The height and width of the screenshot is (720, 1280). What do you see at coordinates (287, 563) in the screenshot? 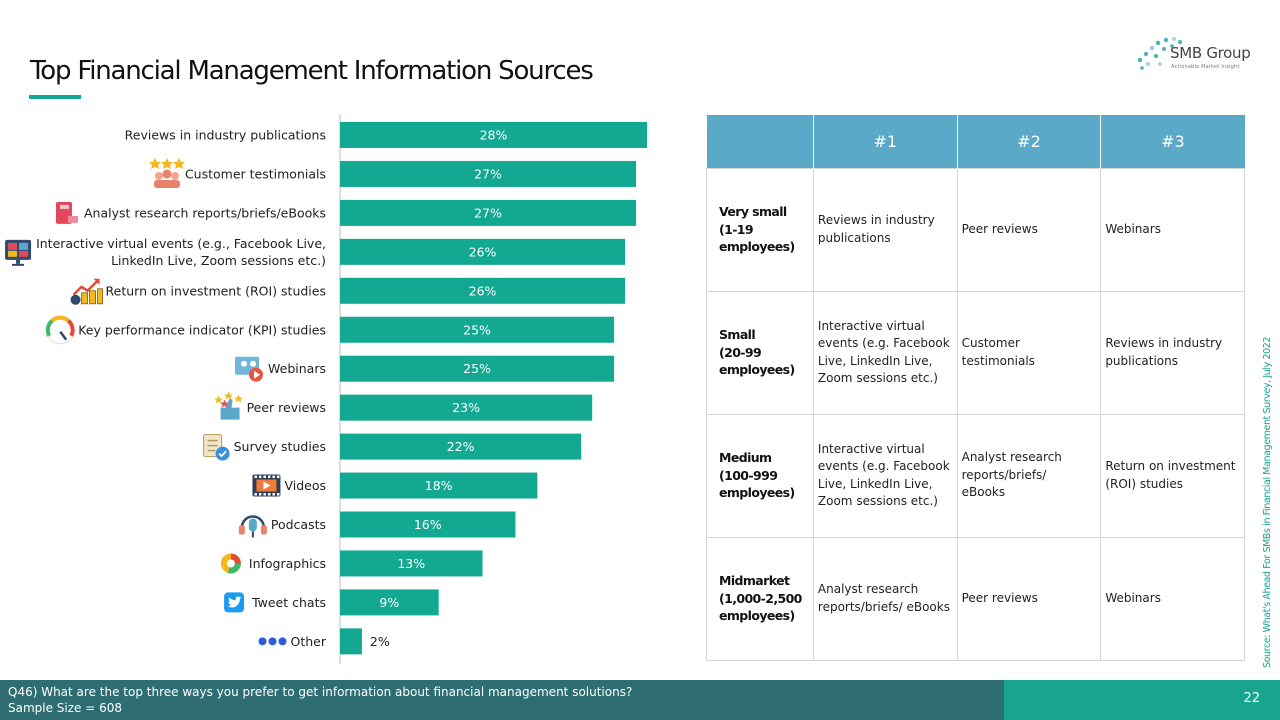
I see `category-label: Infographics` at bounding box center [287, 563].